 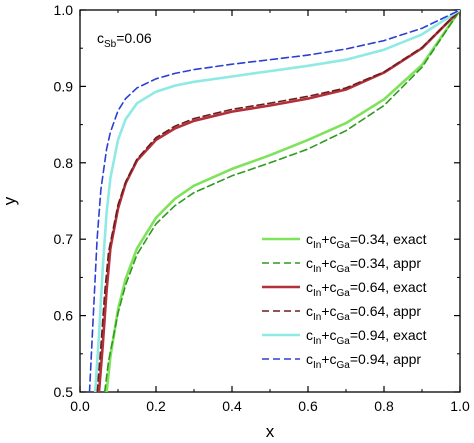 I want to click on csb-annotation: cSb=0.06, so click(x=124, y=40).